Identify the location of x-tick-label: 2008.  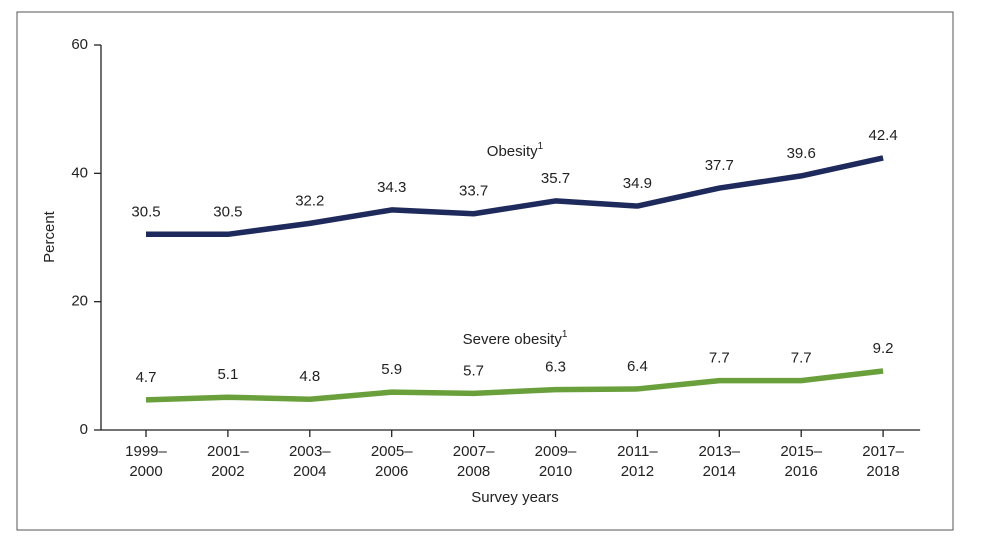
(473, 471).